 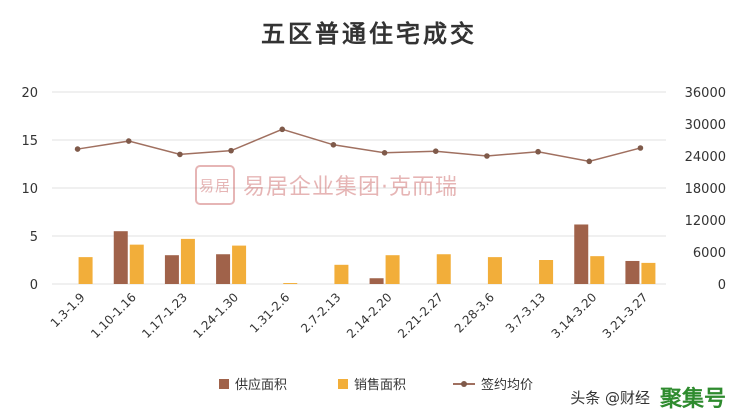 What do you see at coordinates (625, 315) in the screenshot?
I see `x-tick-label: 3.21-3.27` at bounding box center [625, 315].